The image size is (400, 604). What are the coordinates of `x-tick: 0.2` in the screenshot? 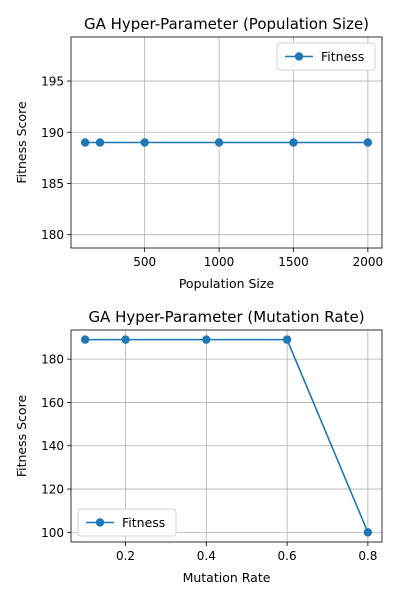 It's located at (125, 552).